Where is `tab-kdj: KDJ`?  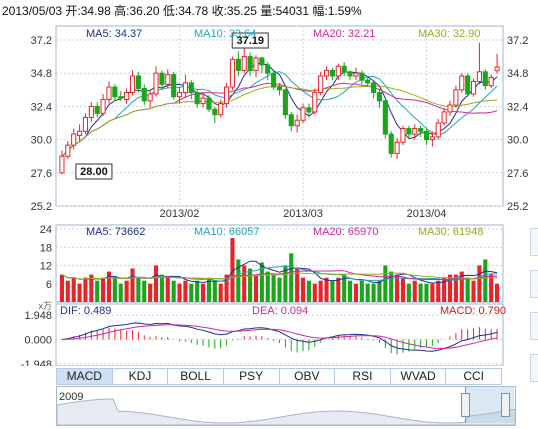
tab-kdj: KDJ is located at coordinates (141, 376).